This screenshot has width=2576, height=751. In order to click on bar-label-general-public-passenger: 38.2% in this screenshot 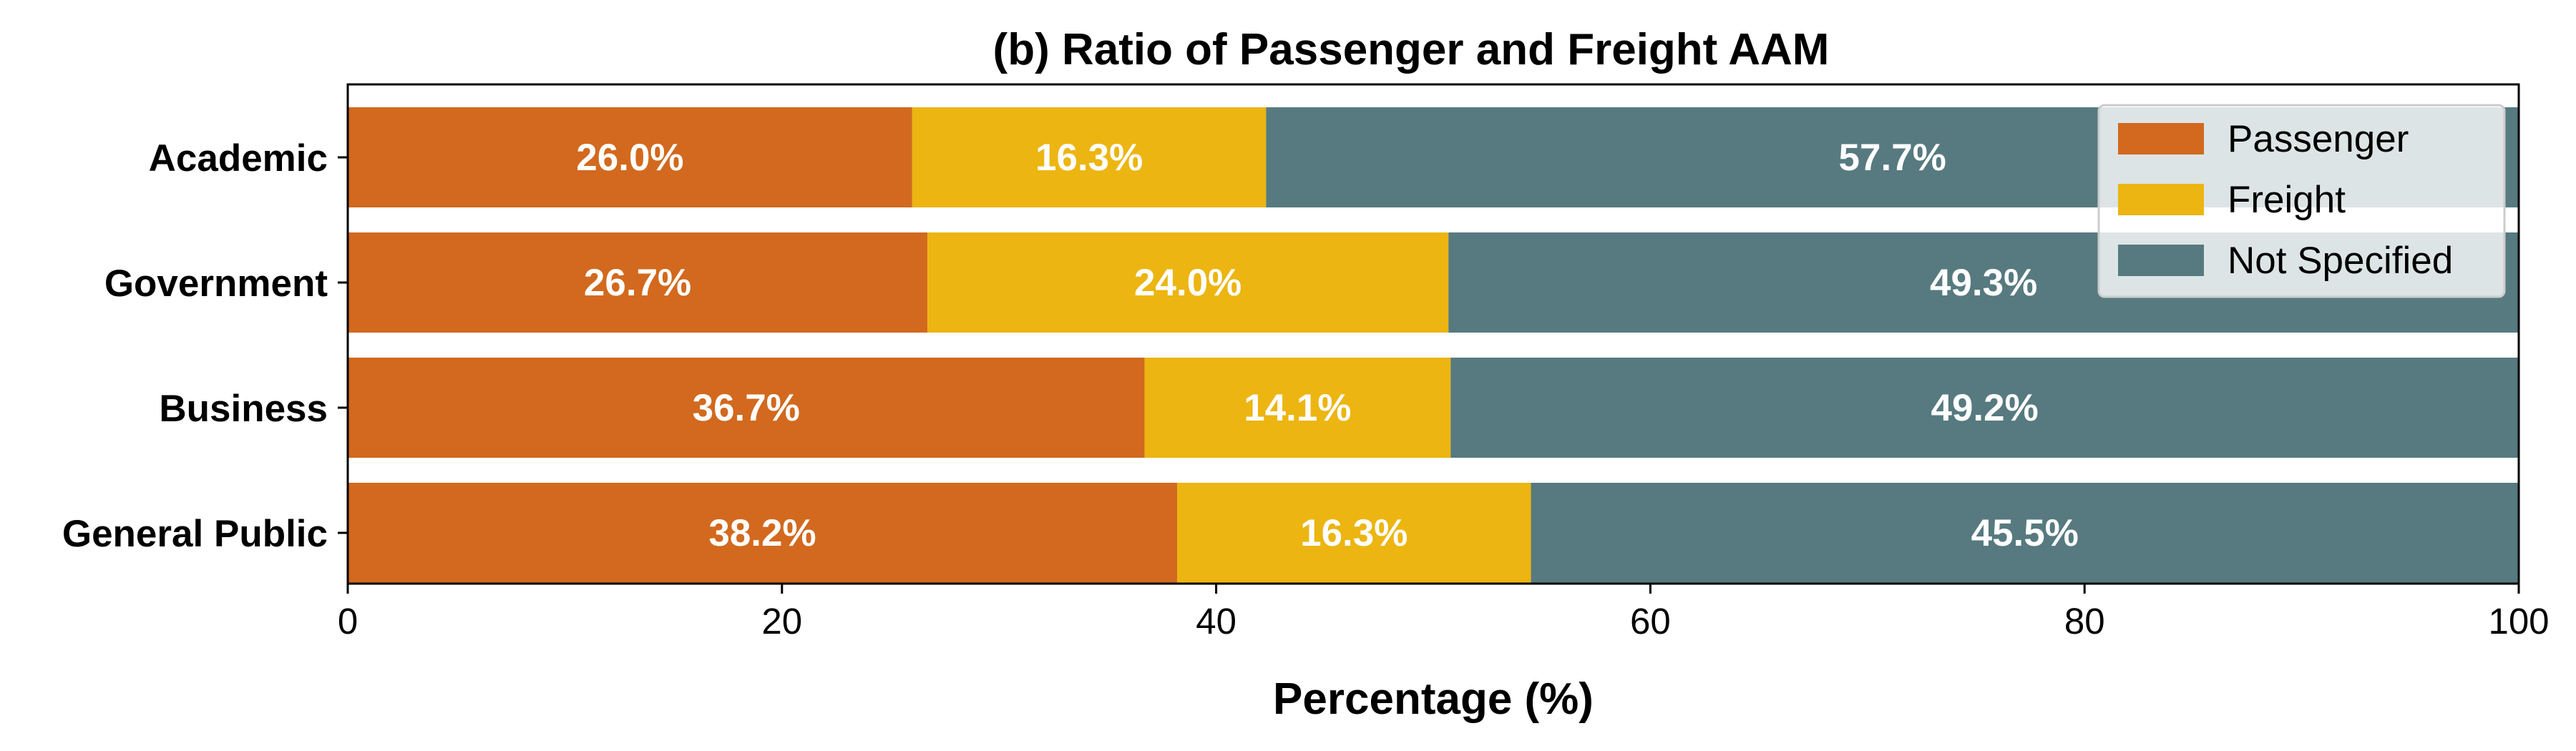, I will do `click(762, 533)`.